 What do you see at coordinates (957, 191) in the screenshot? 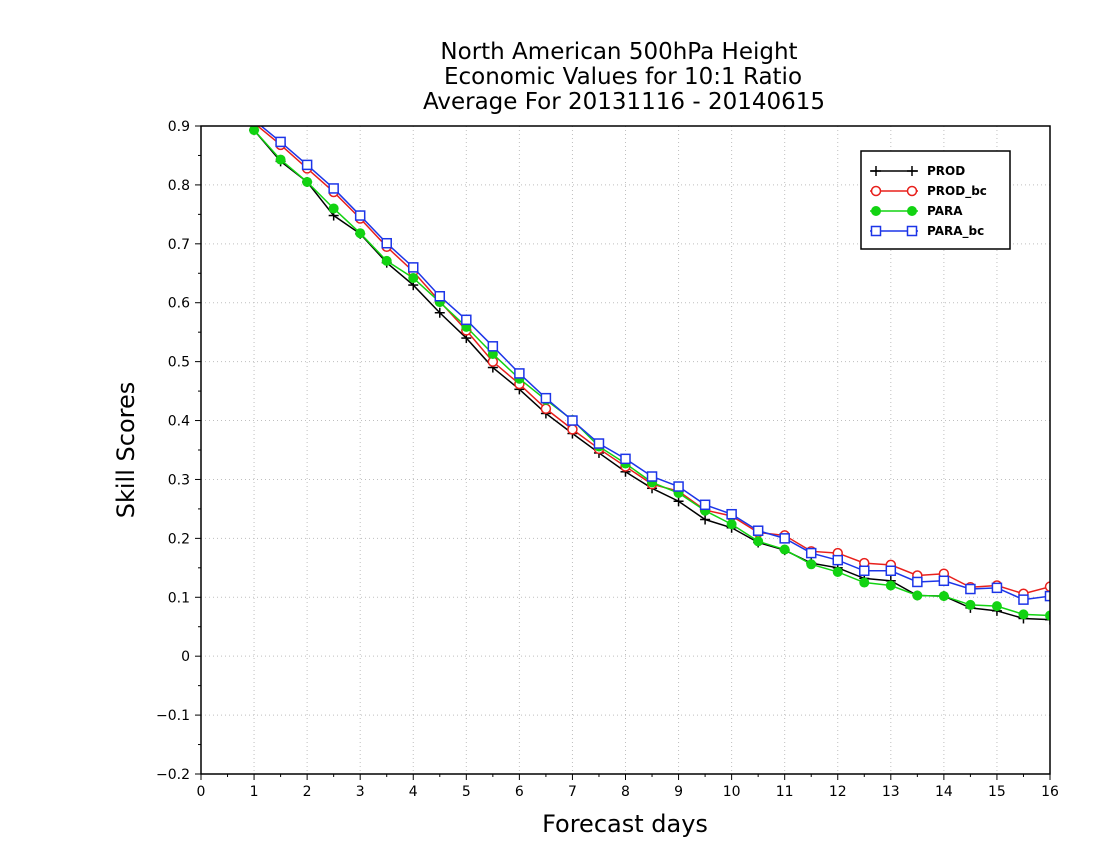
I see `legend-label-prod-bc: PROD_bc` at bounding box center [957, 191].